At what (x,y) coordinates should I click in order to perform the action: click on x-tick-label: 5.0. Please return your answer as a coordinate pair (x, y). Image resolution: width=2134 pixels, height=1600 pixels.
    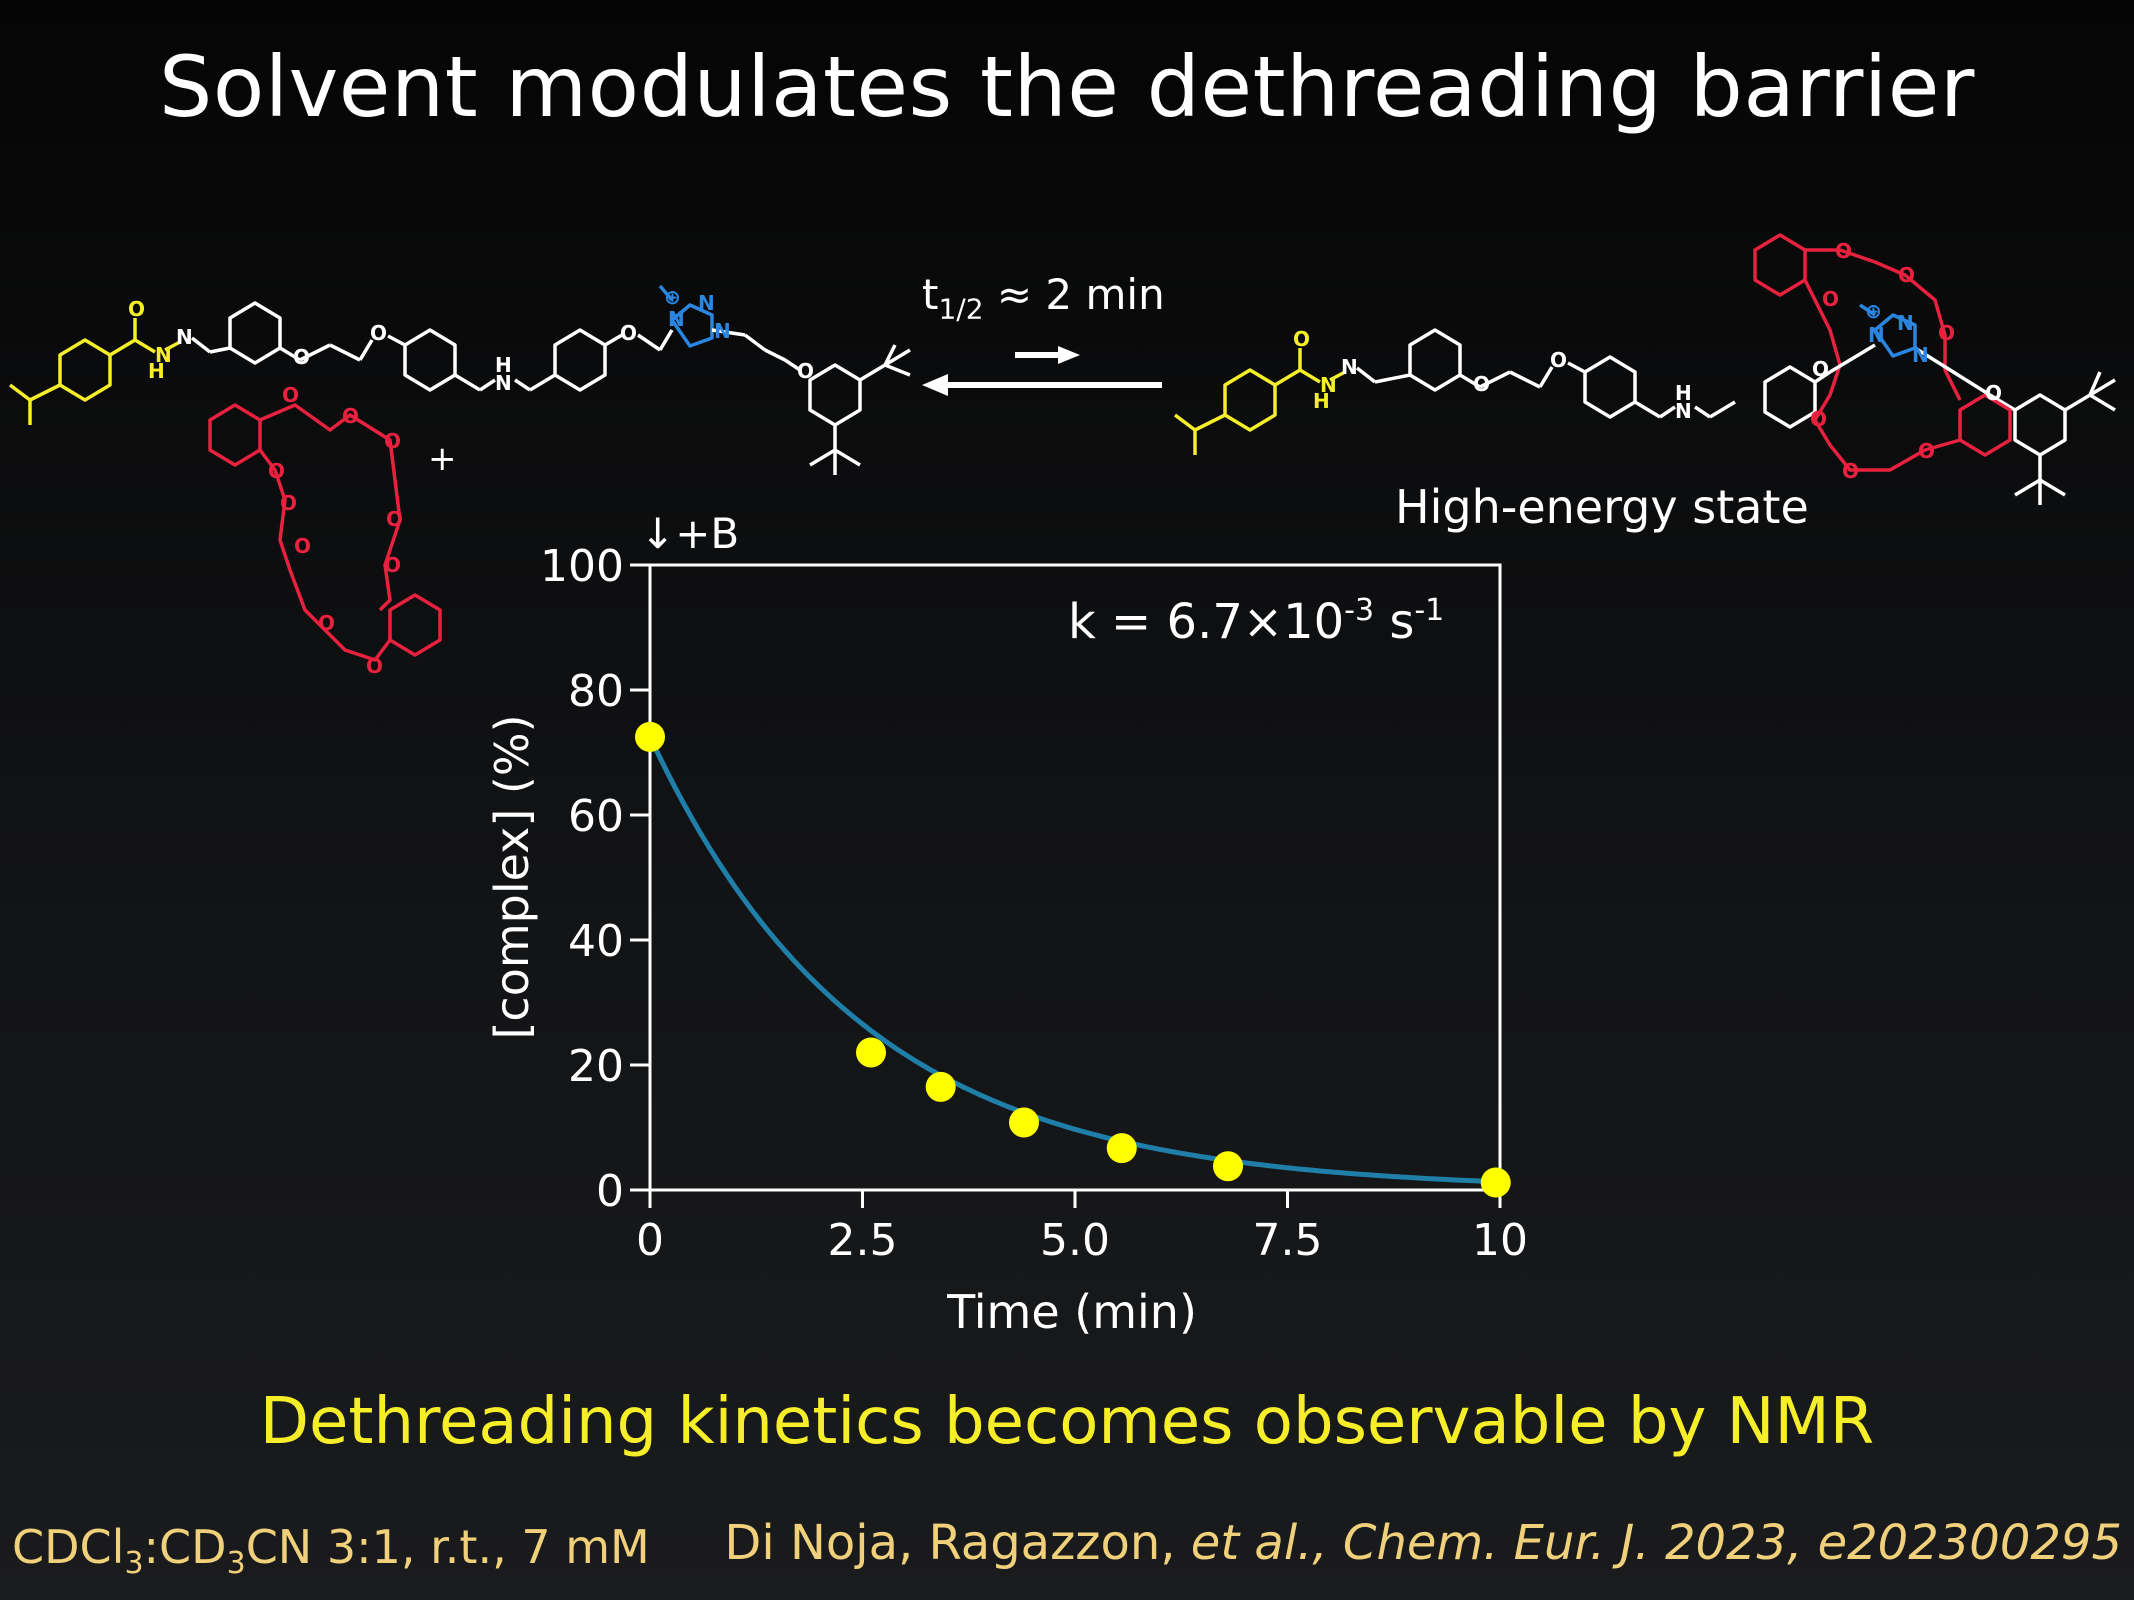
    Looking at the image, I should click on (1075, 1240).